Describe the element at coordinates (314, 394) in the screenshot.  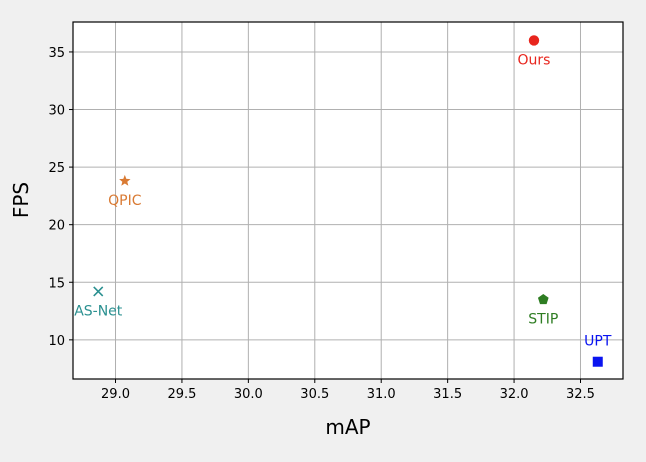
I see `x-tick-label: 30.5` at that location.